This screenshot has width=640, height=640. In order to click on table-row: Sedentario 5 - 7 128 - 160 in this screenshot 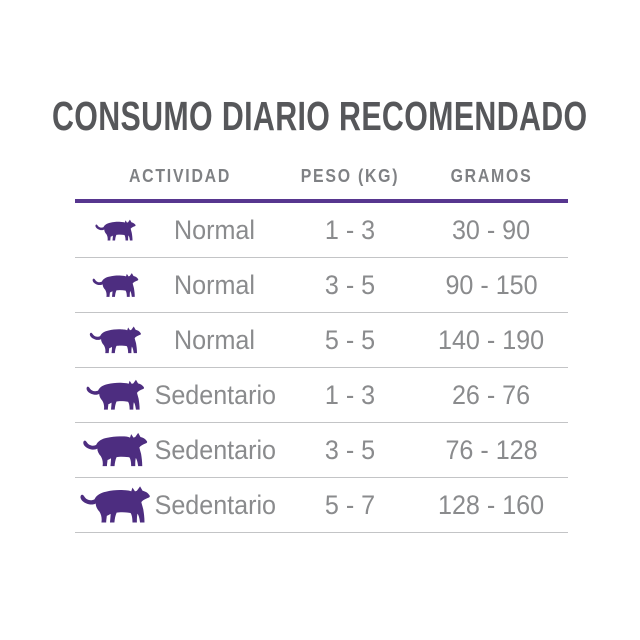, I will do `click(321, 505)`.